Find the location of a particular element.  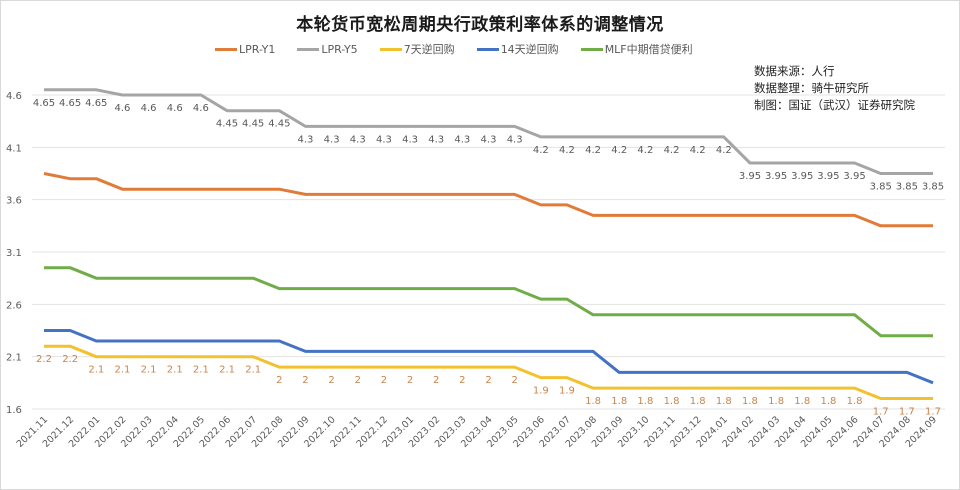

legend-label: 7天逆回购 is located at coordinates (429, 49).